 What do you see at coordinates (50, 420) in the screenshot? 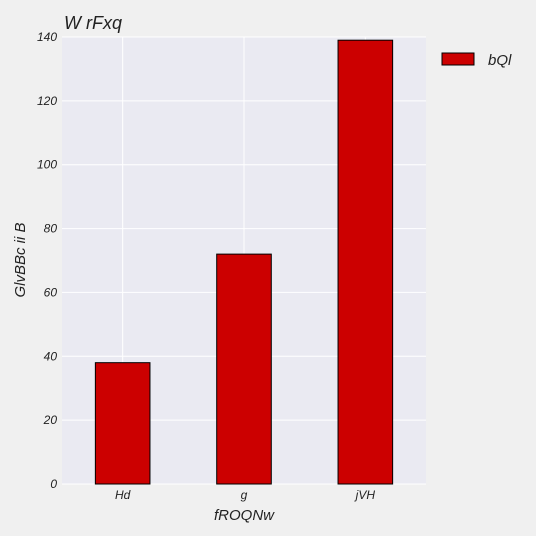
I see `y-tick-label: 20` at bounding box center [50, 420].